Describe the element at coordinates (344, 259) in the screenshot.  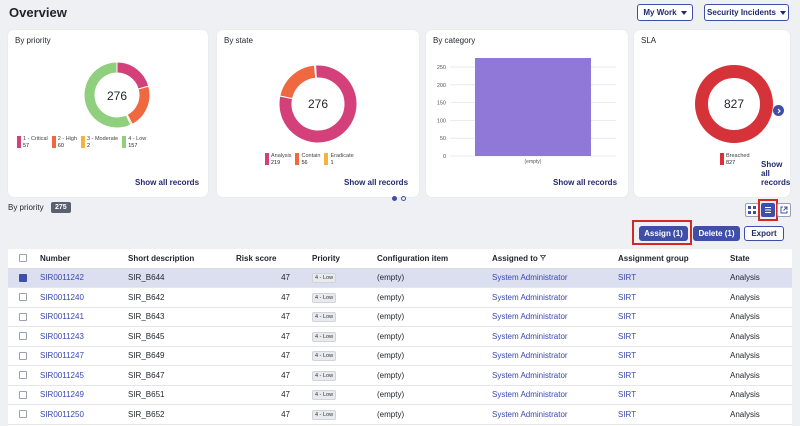
I see `column-header-priority: Priority` at that location.